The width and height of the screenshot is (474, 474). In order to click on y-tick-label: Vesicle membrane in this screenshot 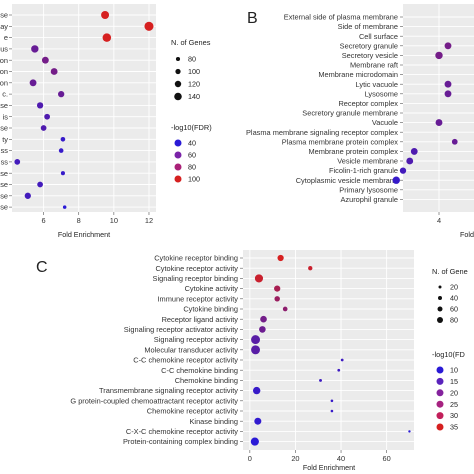, I will do `click(367, 161)`.